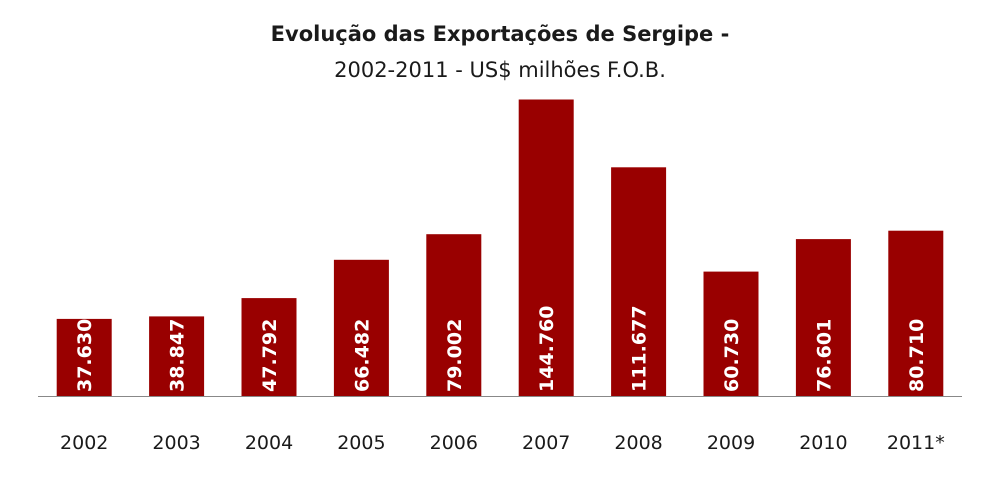 The height and width of the screenshot is (500, 1000). I want to click on x-tick-label: 2004, so click(269, 443).